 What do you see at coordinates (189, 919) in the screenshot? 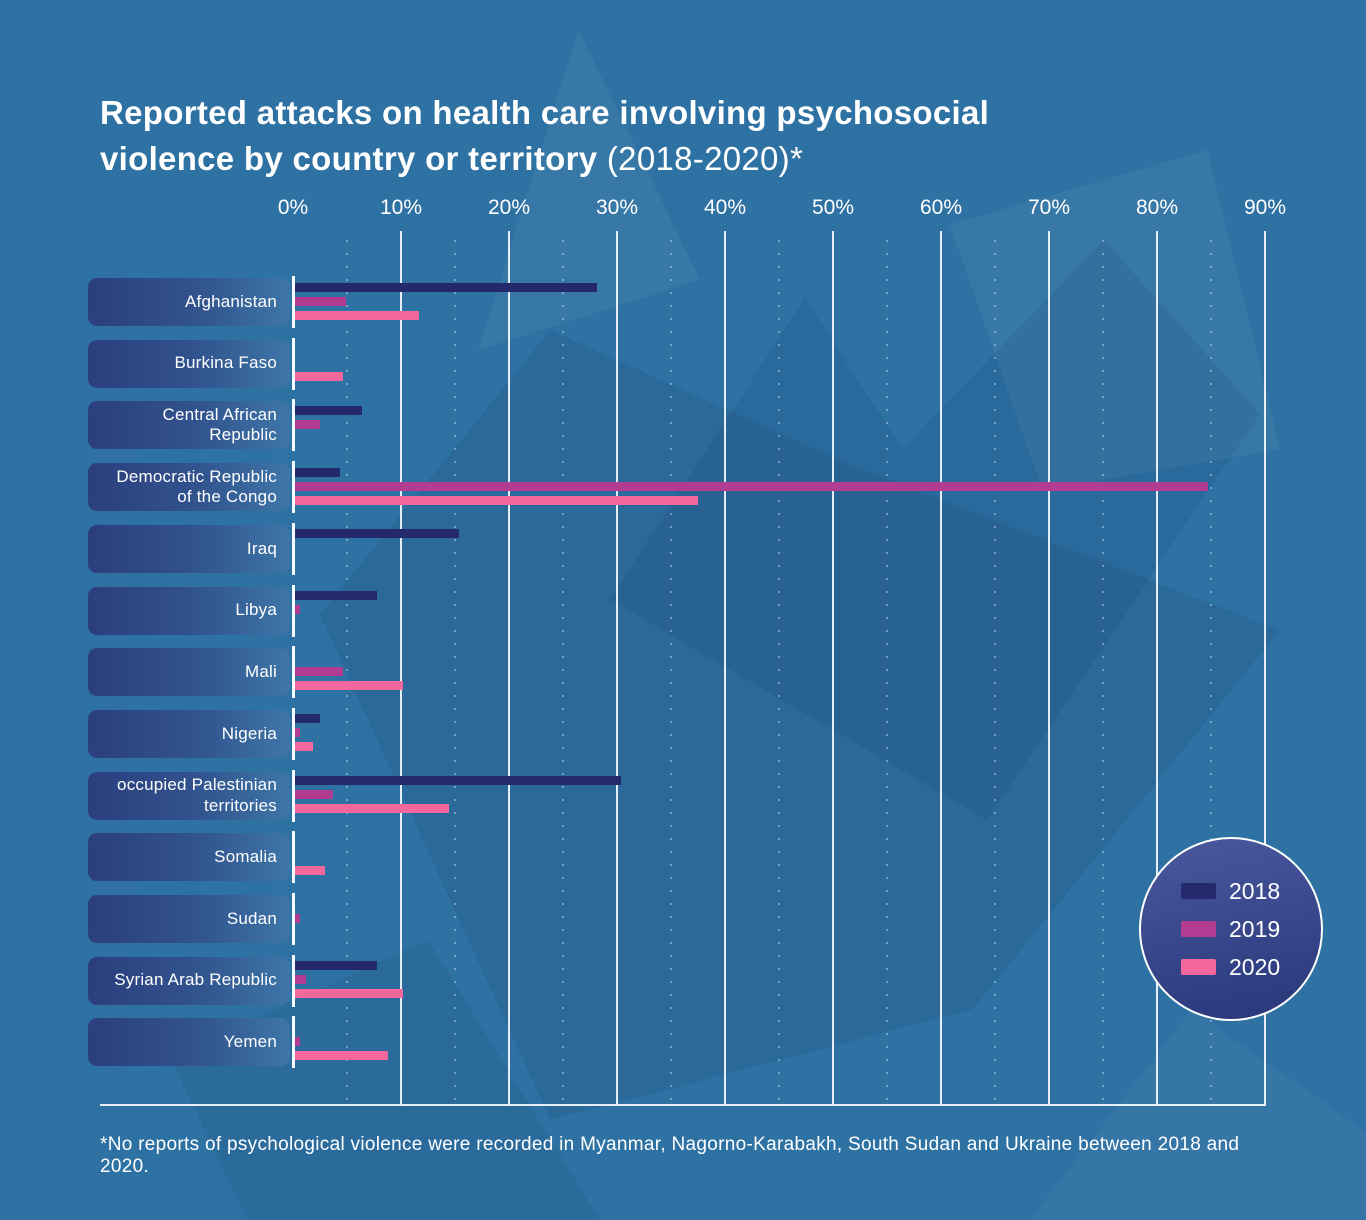
I see `country-label-pill-sudan: Sudan` at bounding box center [189, 919].